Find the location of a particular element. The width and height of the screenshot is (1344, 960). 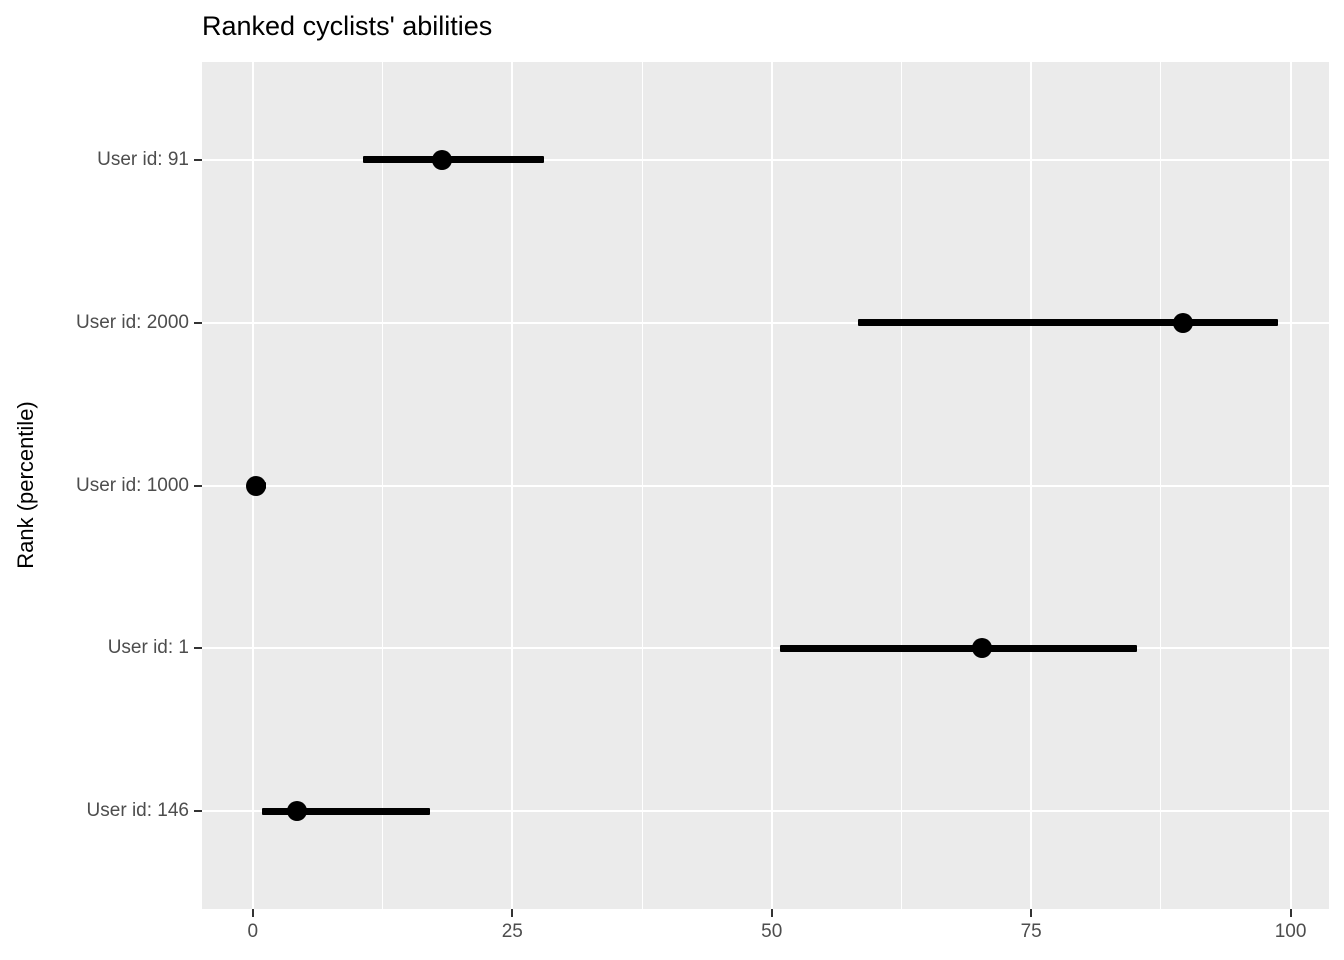

x-axis-tick-label: 100 is located at coordinates (1290, 931).